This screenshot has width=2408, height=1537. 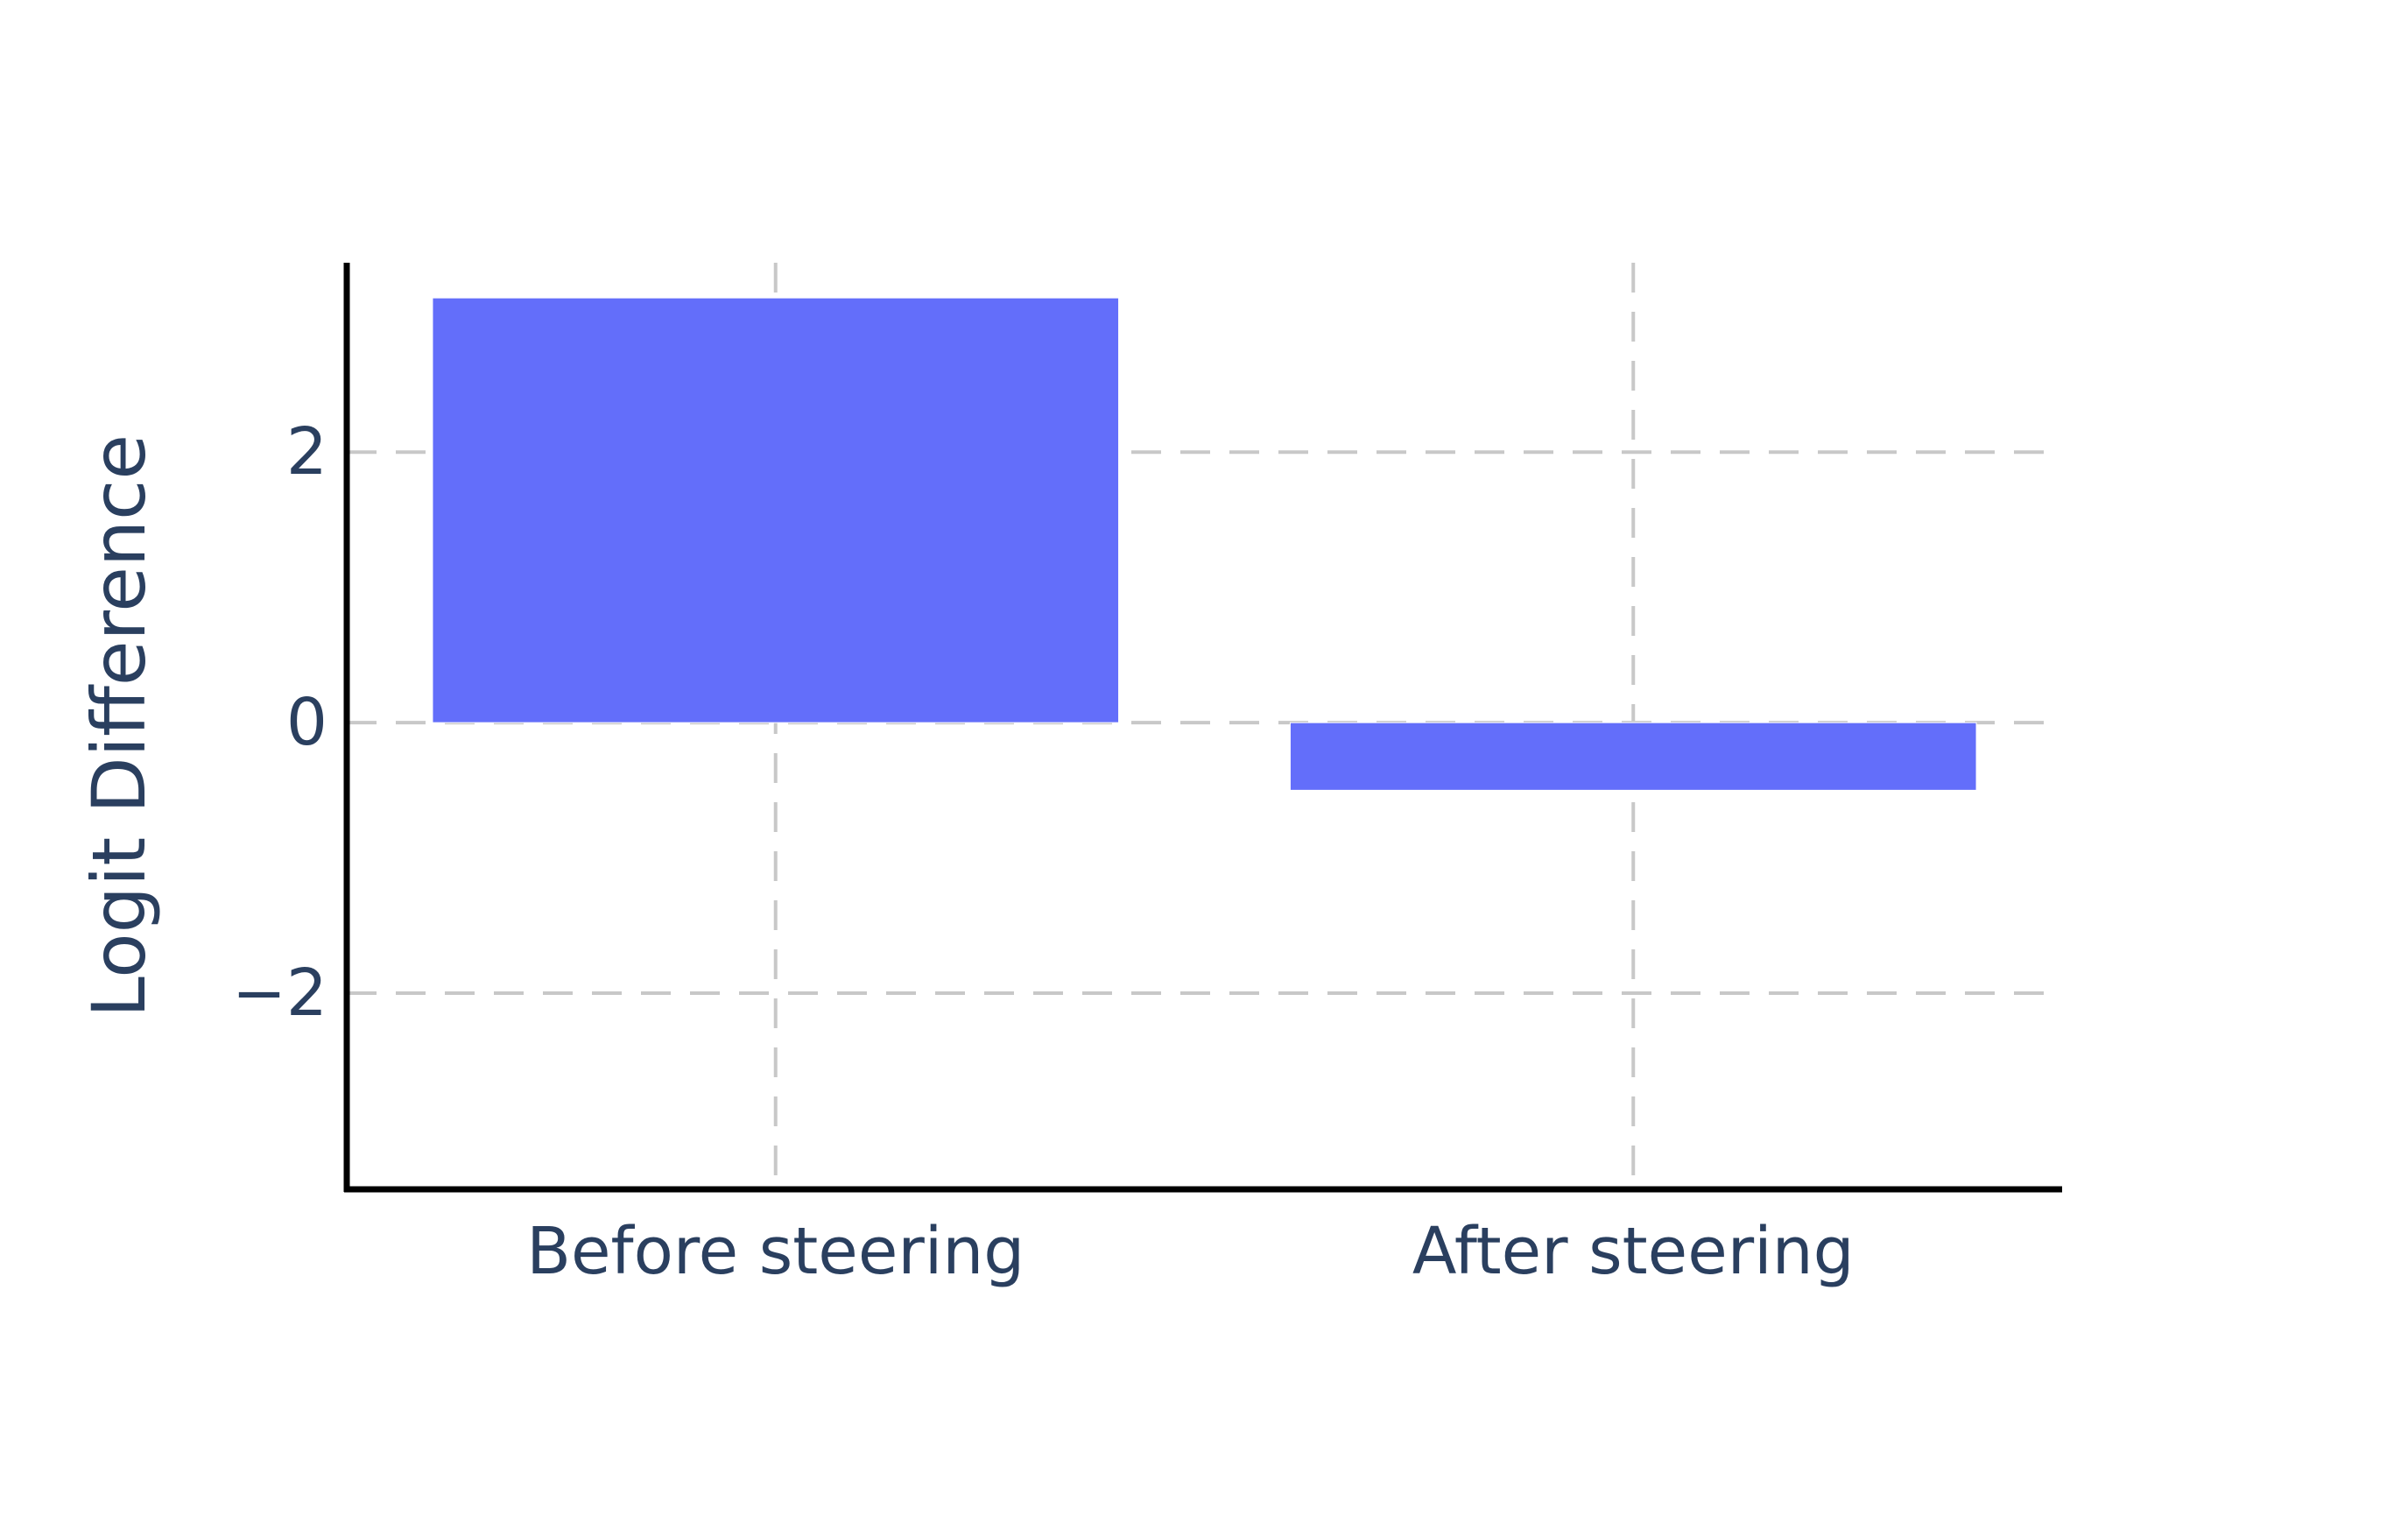 I want to click on y-tick-label: −2, so click(x=279, y=993).